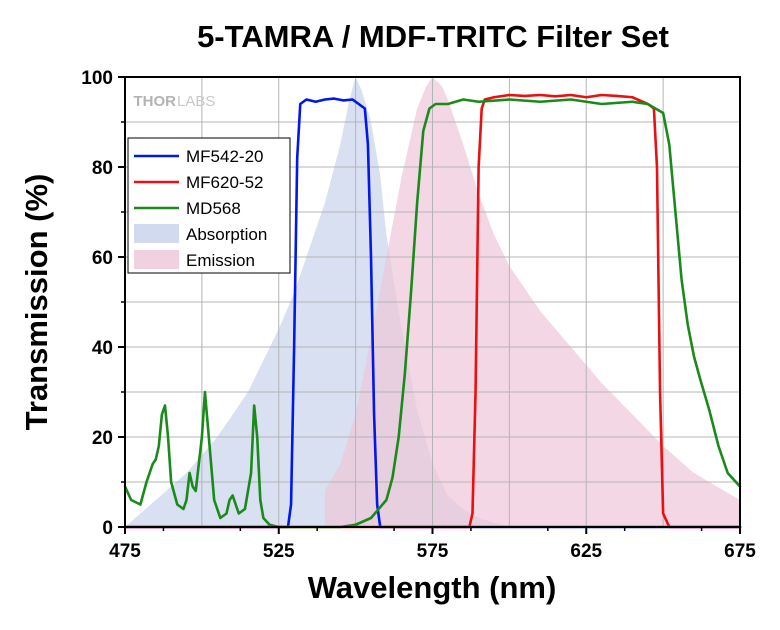 This screenshot has width=780, height=630. Describe the element at coordinates (224, 156) in the screenshot. I see `legend-label-mf542-20: MF542-20` at that location.